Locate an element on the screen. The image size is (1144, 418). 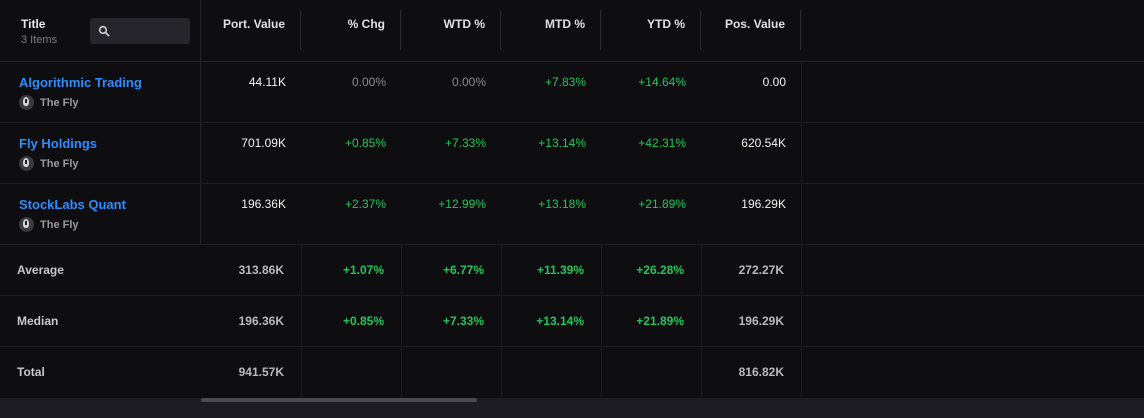
wtd-cell: +6.77% is located at coordinates (463, 270).